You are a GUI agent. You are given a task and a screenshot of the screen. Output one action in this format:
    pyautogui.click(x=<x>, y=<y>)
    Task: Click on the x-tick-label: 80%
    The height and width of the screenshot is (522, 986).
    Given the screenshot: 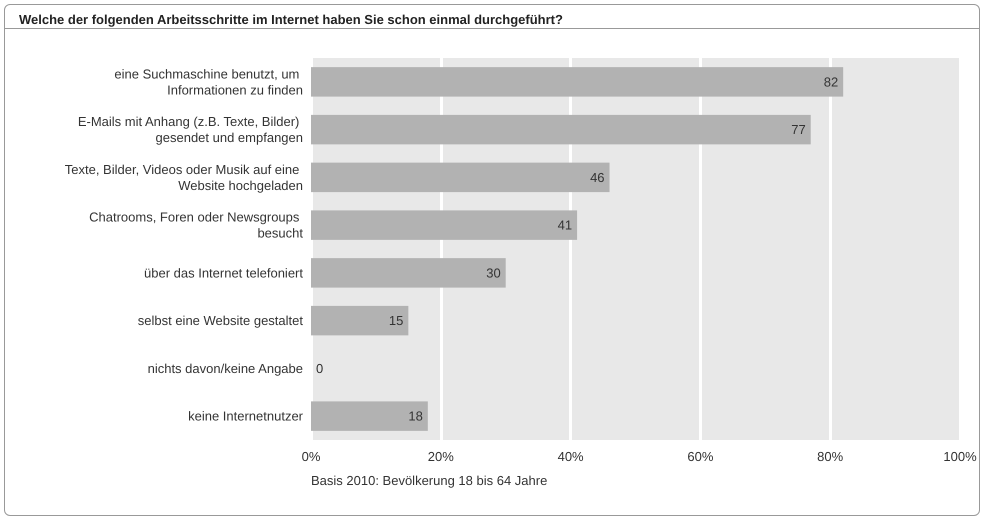 What is the action you would take?
    pyautogui.click(x=830, y=456)
    